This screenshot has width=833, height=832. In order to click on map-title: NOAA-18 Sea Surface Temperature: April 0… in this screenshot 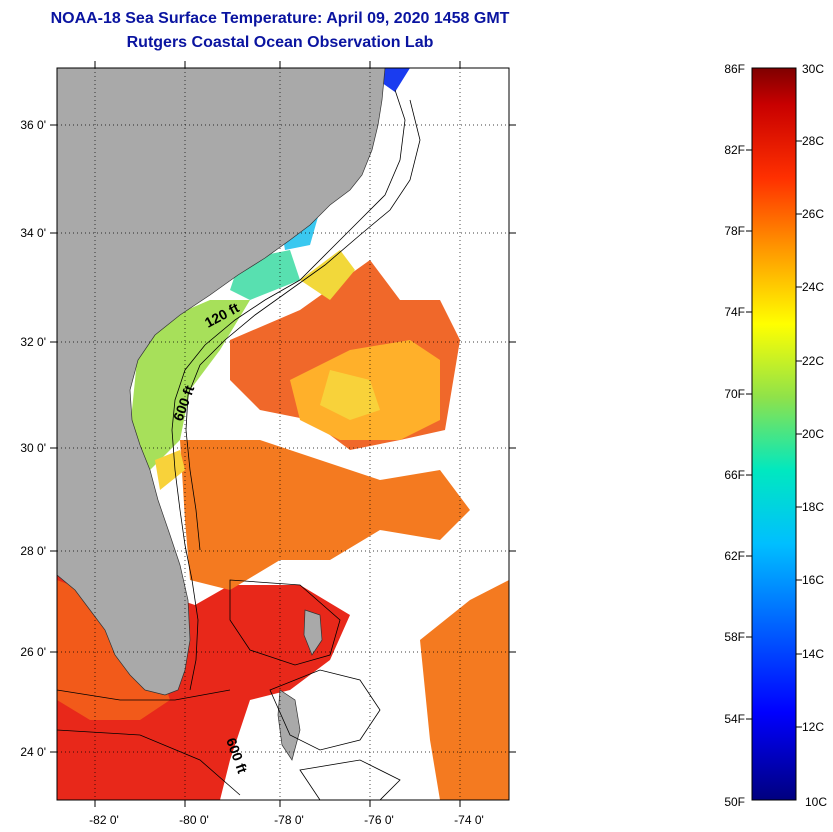, I will do `click(280, 18)`.